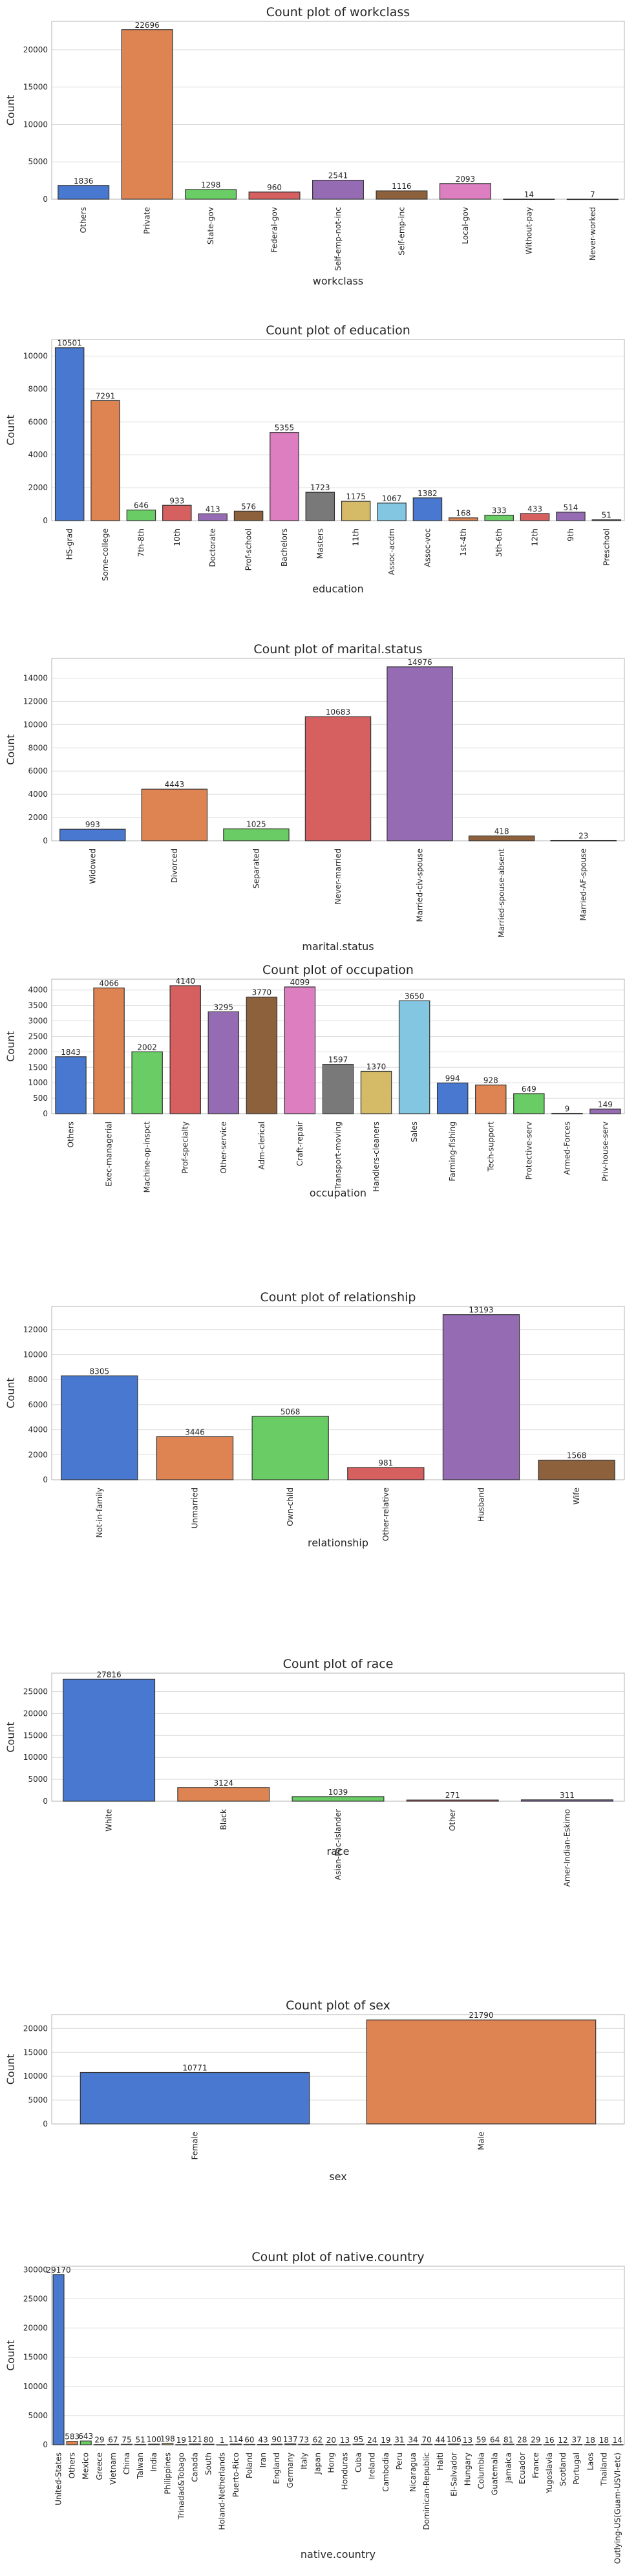 The image size is (636, 2576). What do you see at coordinates (38, 1051) in the screenshot?
I see `y-tick-label: 2000` at bounding box center [38, 1051].